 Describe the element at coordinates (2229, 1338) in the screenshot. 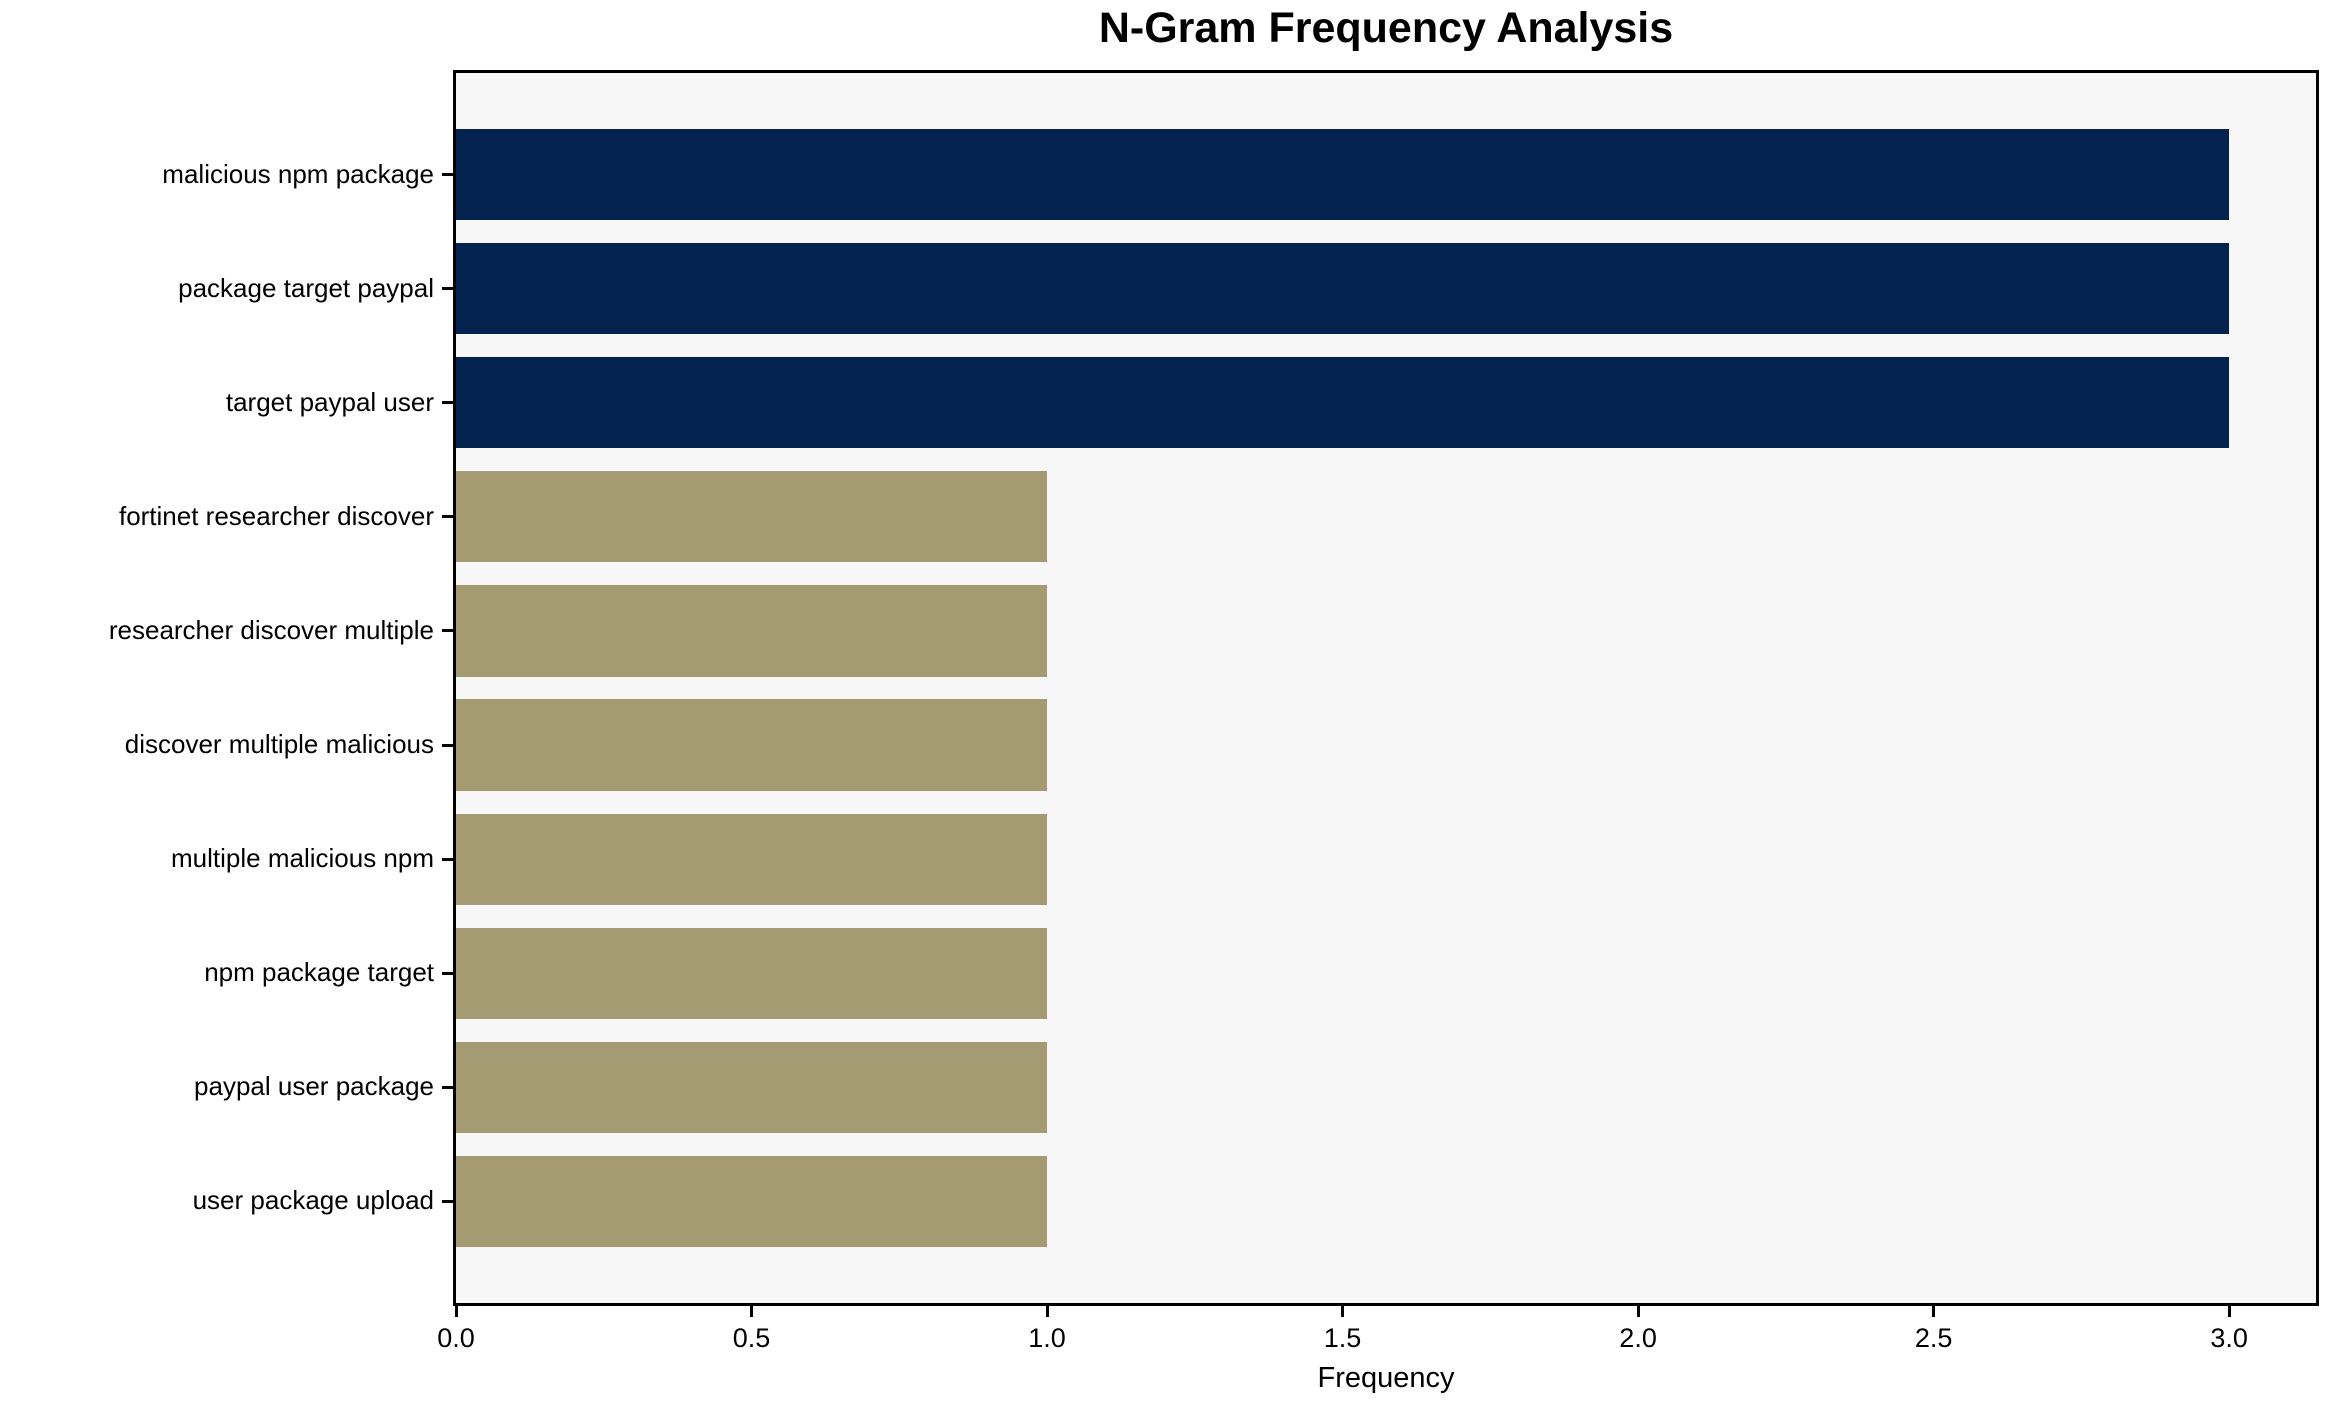

I see `x-tick-label: 3.0` at that location.